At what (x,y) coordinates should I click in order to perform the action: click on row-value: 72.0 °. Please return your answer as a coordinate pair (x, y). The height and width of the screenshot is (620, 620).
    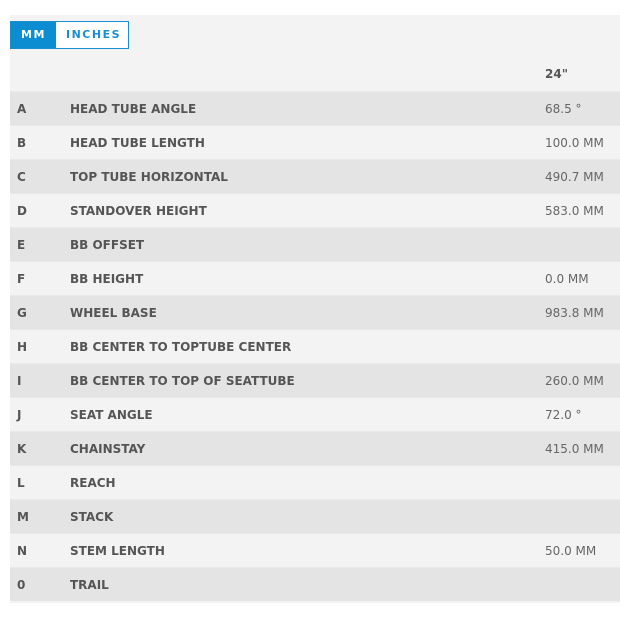
    Looking at the image, I should click on (563, 415).